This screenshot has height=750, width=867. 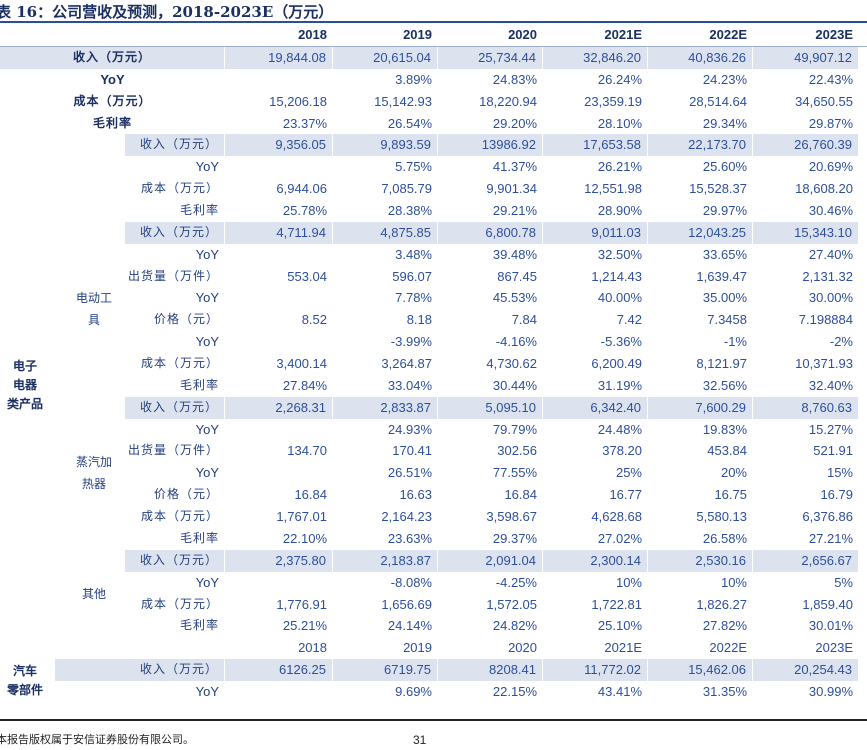 I want to click on table-cell: 9.69%, so click(x=413, y=691).